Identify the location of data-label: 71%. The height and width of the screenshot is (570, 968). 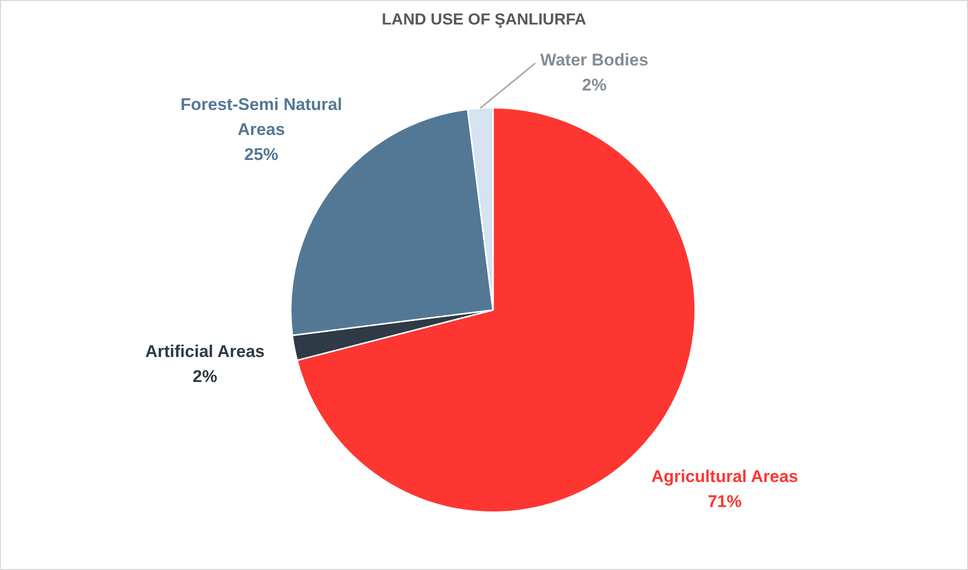
(725, 501).